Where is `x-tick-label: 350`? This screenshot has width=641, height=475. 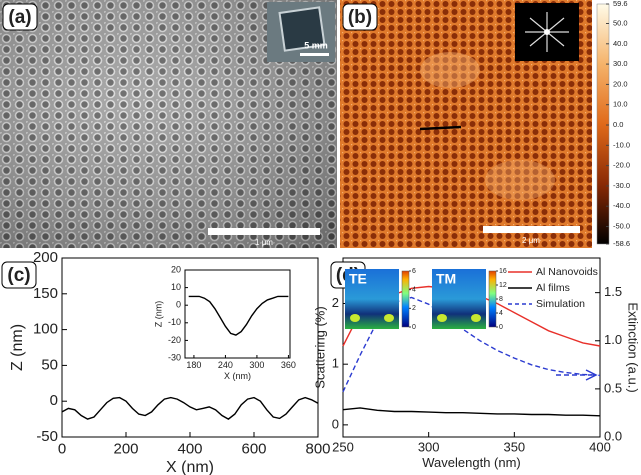
x-tick-label: 350 is located at coordinates (514, 446).